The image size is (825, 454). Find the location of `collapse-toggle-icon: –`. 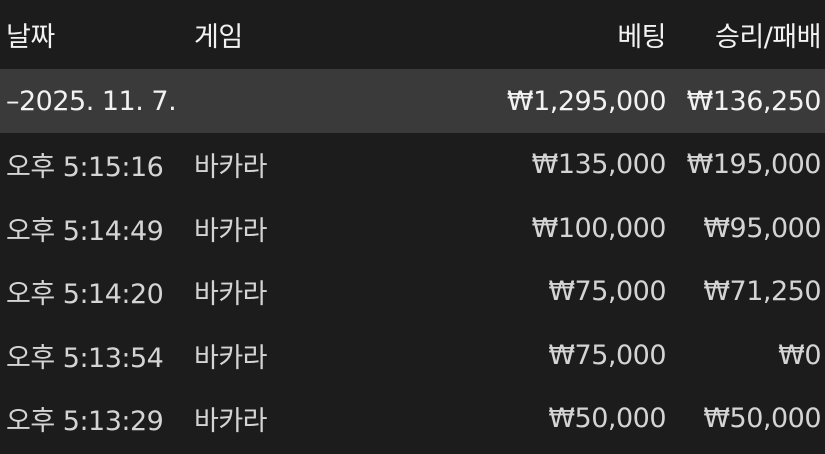

collapse-toggle-icon: – is located at coordinates (13, 101).